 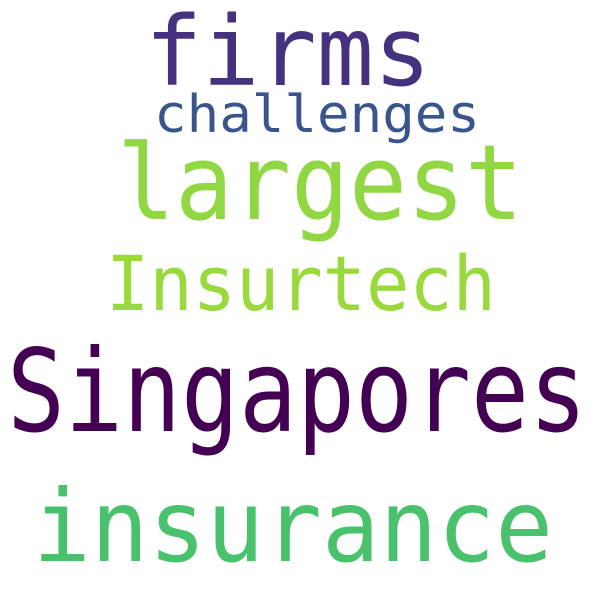 What do you see at coordinates (288, 54) in the screenshot?
I see `word-firms: firms` at bounding box center [288, 54].